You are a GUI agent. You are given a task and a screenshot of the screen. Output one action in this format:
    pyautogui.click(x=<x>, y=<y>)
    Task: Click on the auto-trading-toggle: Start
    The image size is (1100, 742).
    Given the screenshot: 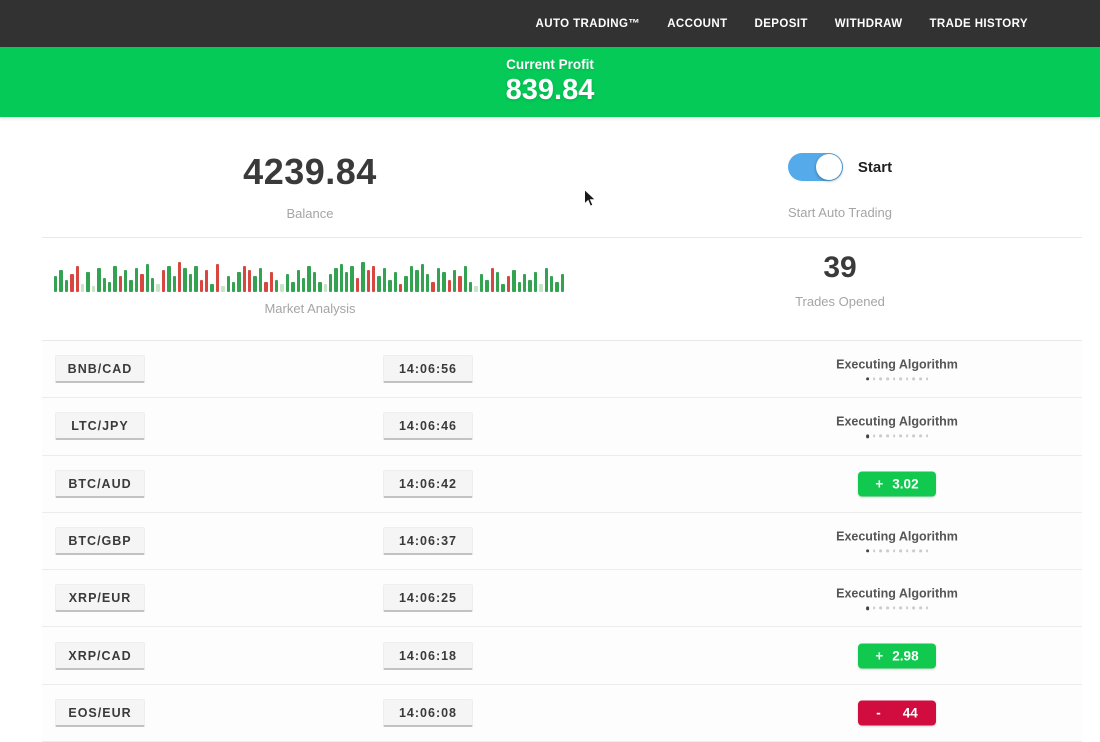 What is the action you would take?
    pyautogui.click(x=839, y=167)
    